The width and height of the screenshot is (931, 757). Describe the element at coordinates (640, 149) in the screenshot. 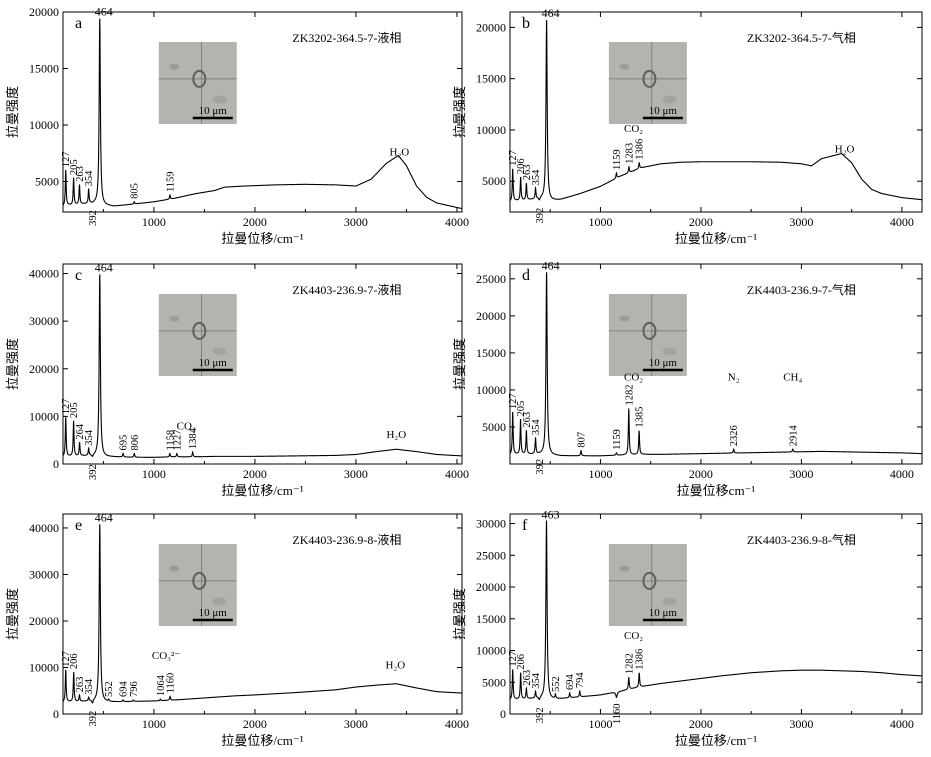

I see `peak-label: 1386` at that location.